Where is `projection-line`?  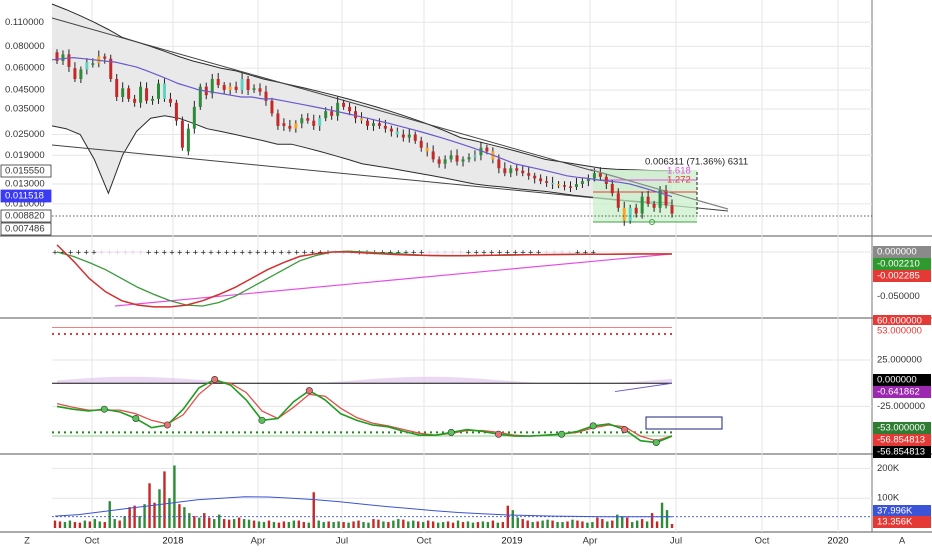
projection-line is located at coordinates (659, 189).